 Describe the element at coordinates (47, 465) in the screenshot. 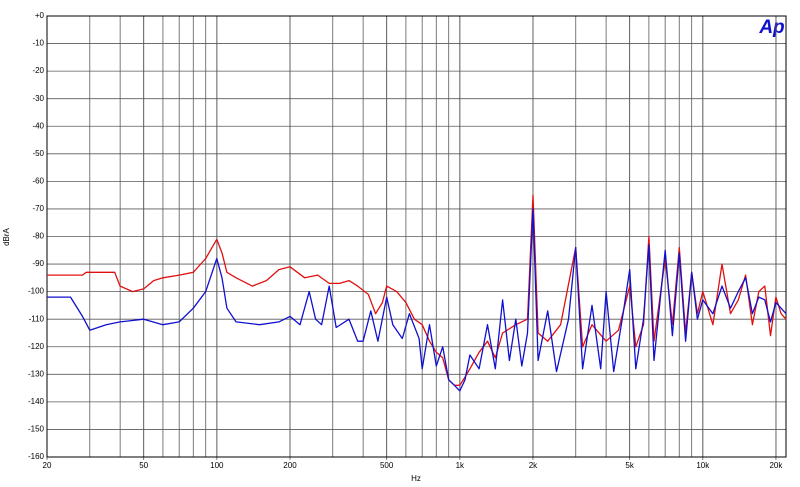

I see `x-tick-label: 20` at that location.